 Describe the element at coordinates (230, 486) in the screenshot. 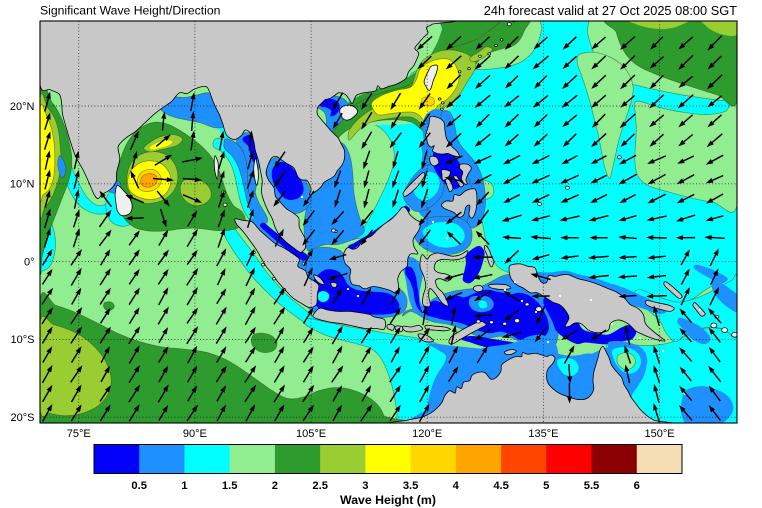

I see `svg-text: 1.5` at that location.